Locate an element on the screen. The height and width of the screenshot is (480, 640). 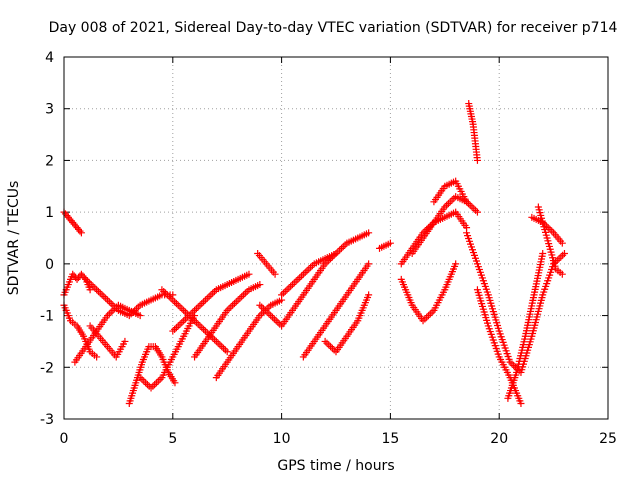
data-series-s23 is located at coordinates (473, 132).